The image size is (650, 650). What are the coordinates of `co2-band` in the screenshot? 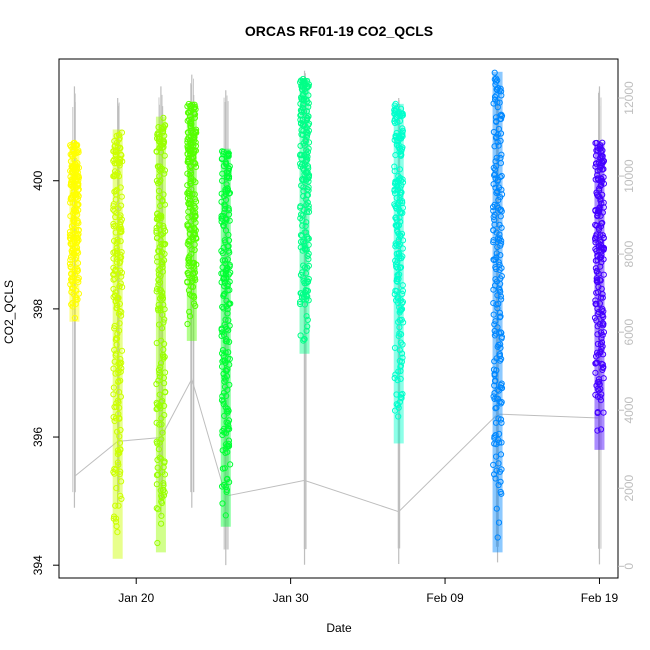 It's located at (117, 344).